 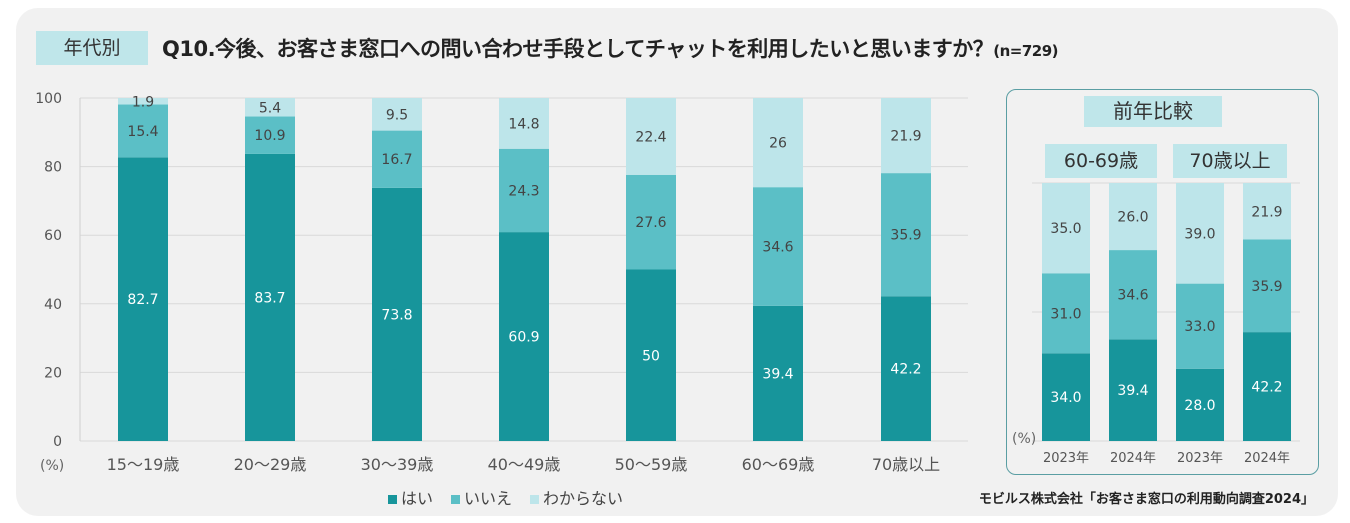 I want to click on data-label: 34.0, so click(x=1065, y=398).